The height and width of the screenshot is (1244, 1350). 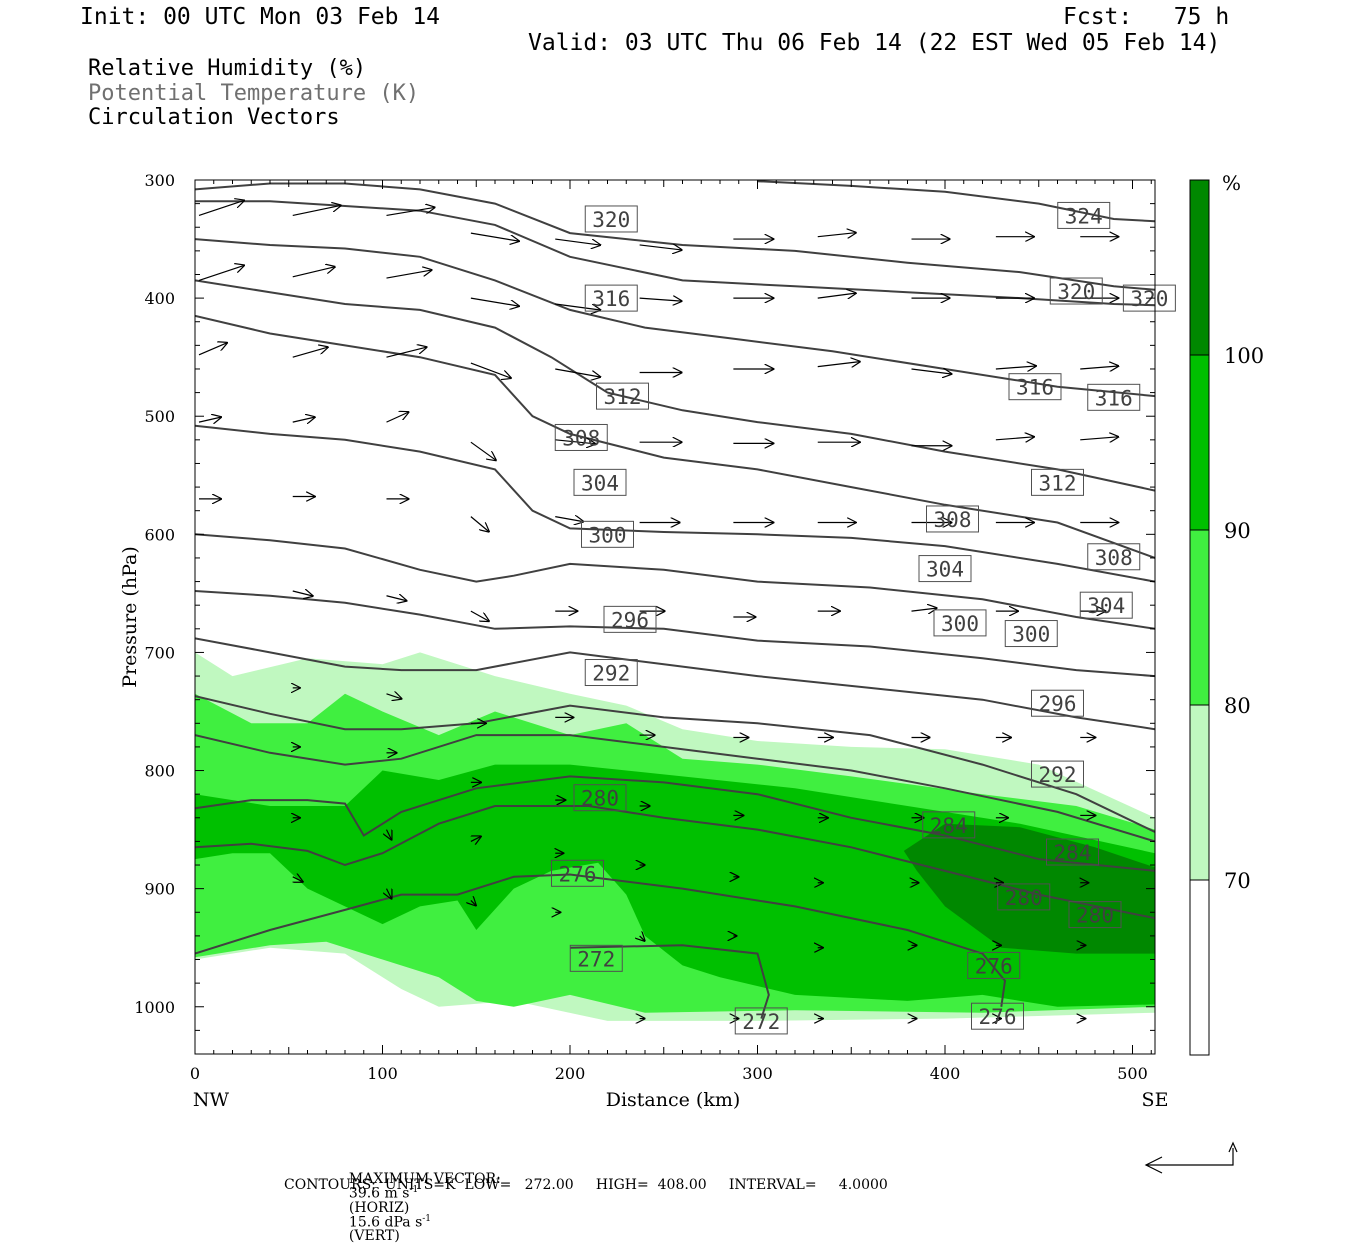 What do you see at coordinates (1237, 706) in the screenshot?
I see `colorbar-label: 80` at bounding box center [1237, 706].